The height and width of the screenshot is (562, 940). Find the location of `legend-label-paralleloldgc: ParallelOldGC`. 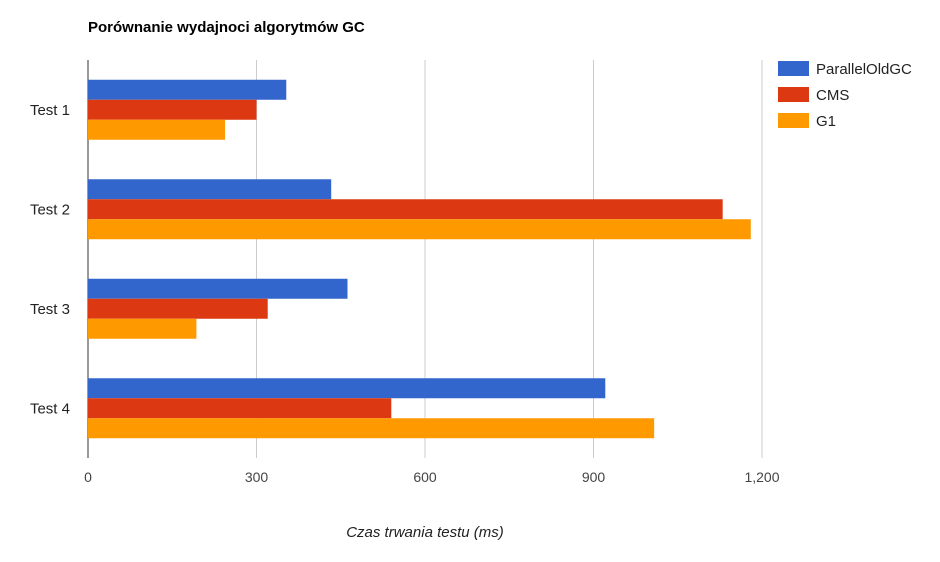

legend-label-paralleloldgc: ParallelOldGC is located at coordinates (864, 69).